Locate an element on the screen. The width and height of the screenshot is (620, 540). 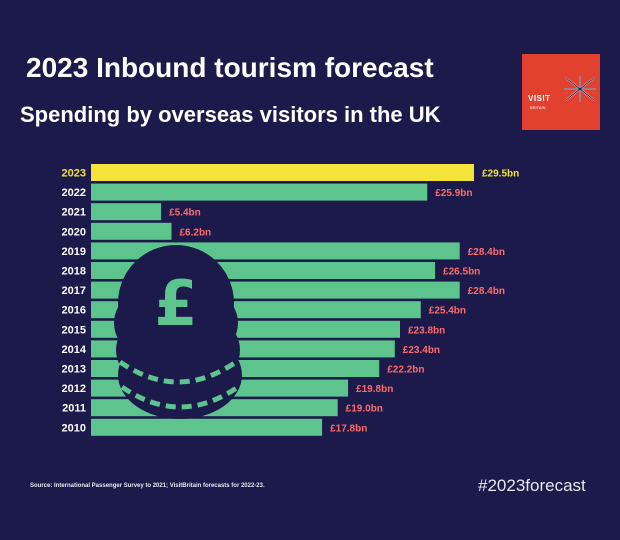
value-label: £23.8bn is located at coordinates (426, 330).